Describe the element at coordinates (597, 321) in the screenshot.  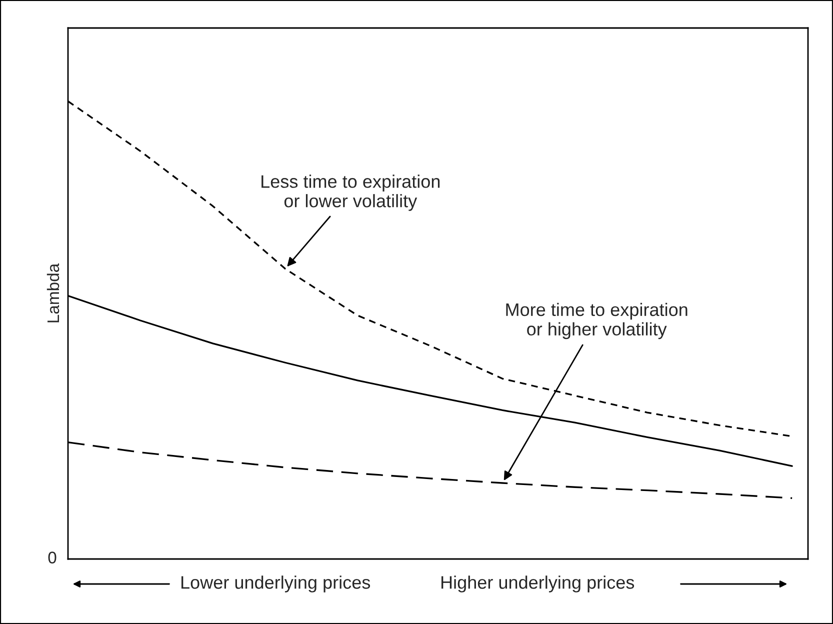
I see `annotation: More time to expiration or higher volatility` at that location.